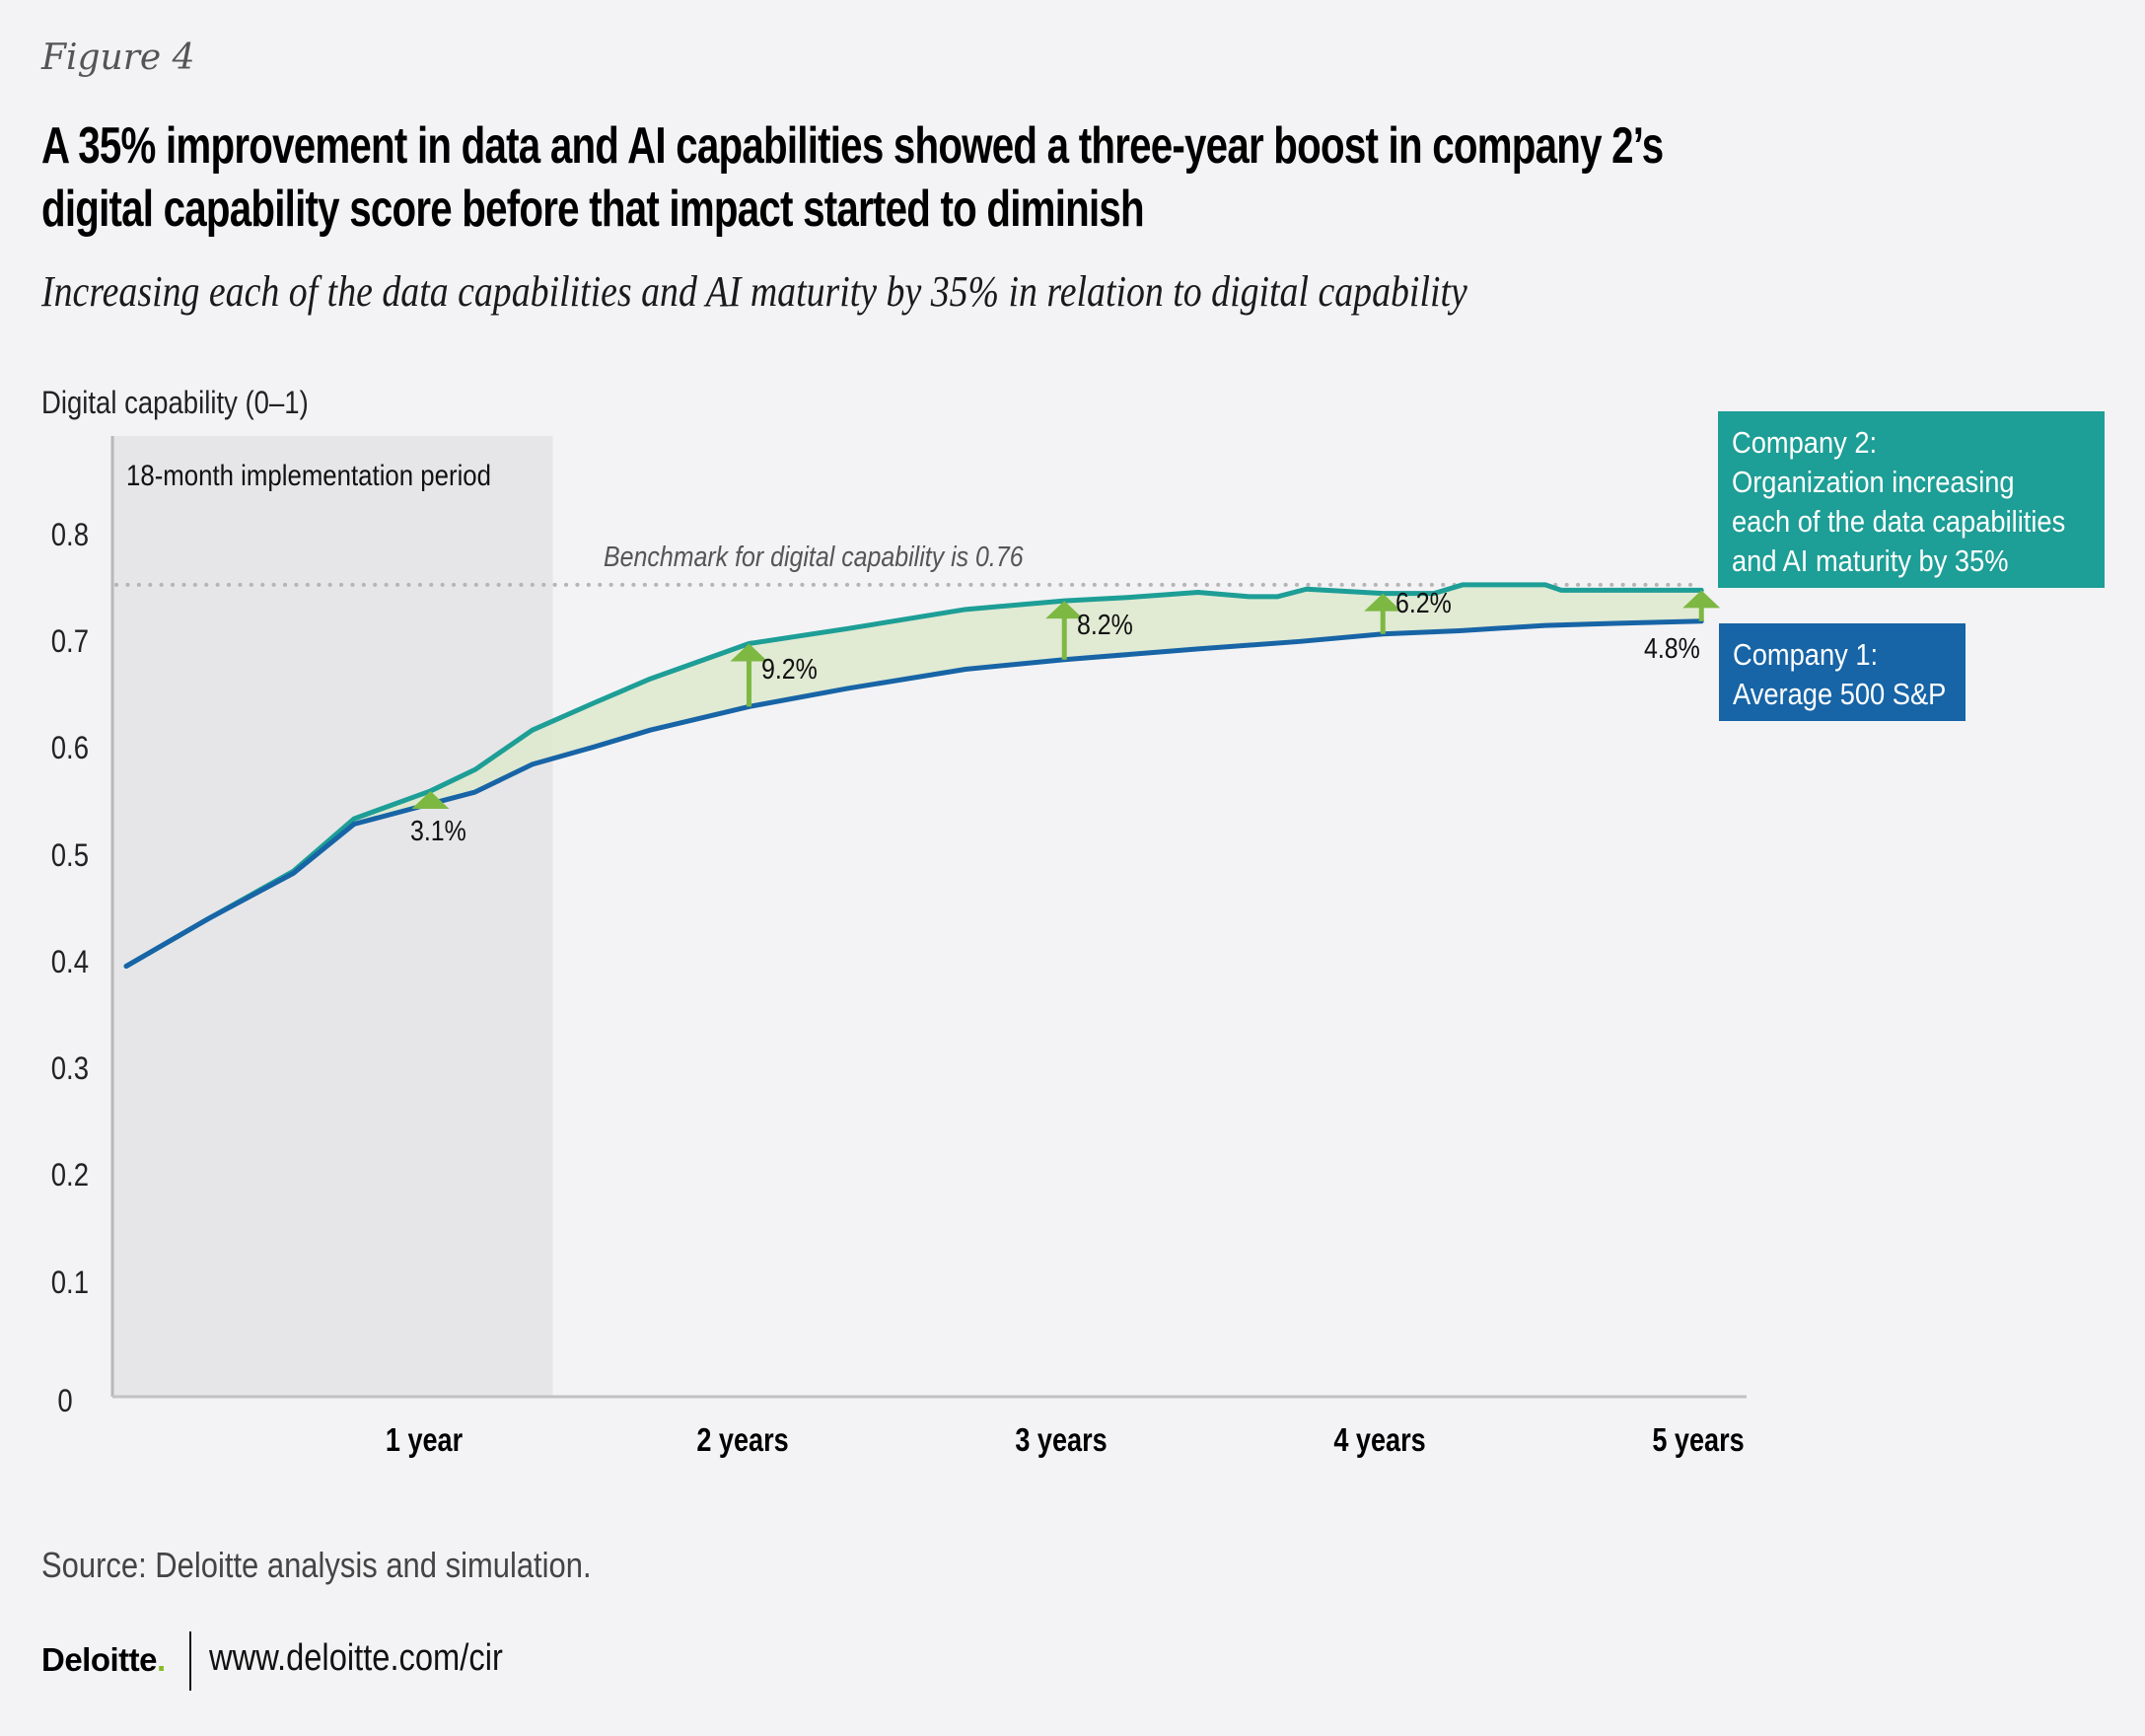 This screenshot has width=2145, height=1736. What do you see at coordinates (69, 854) in the screenshot?
I see `y-tick-label: 0.5` at bounding box center [69, 854].